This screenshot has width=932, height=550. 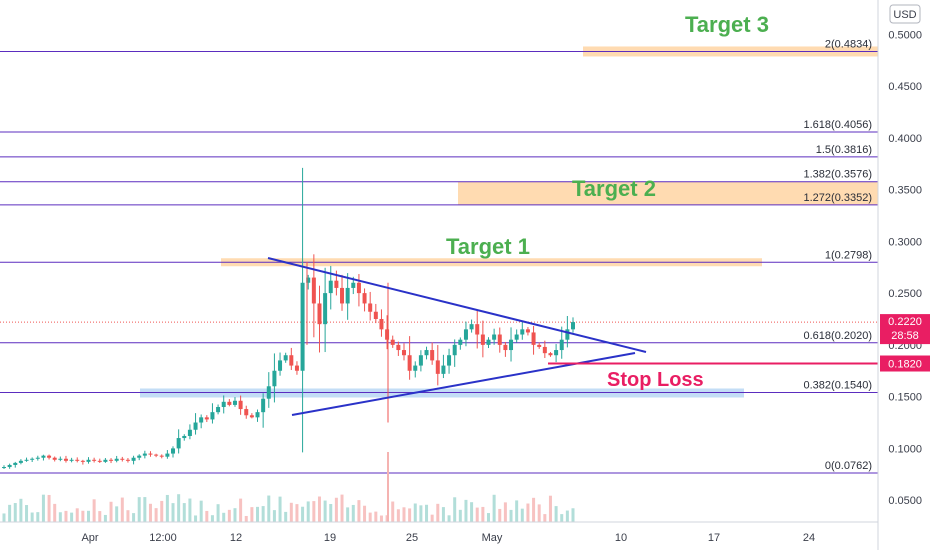 I want to click on descending-trendline, so click(x=457, y=305).